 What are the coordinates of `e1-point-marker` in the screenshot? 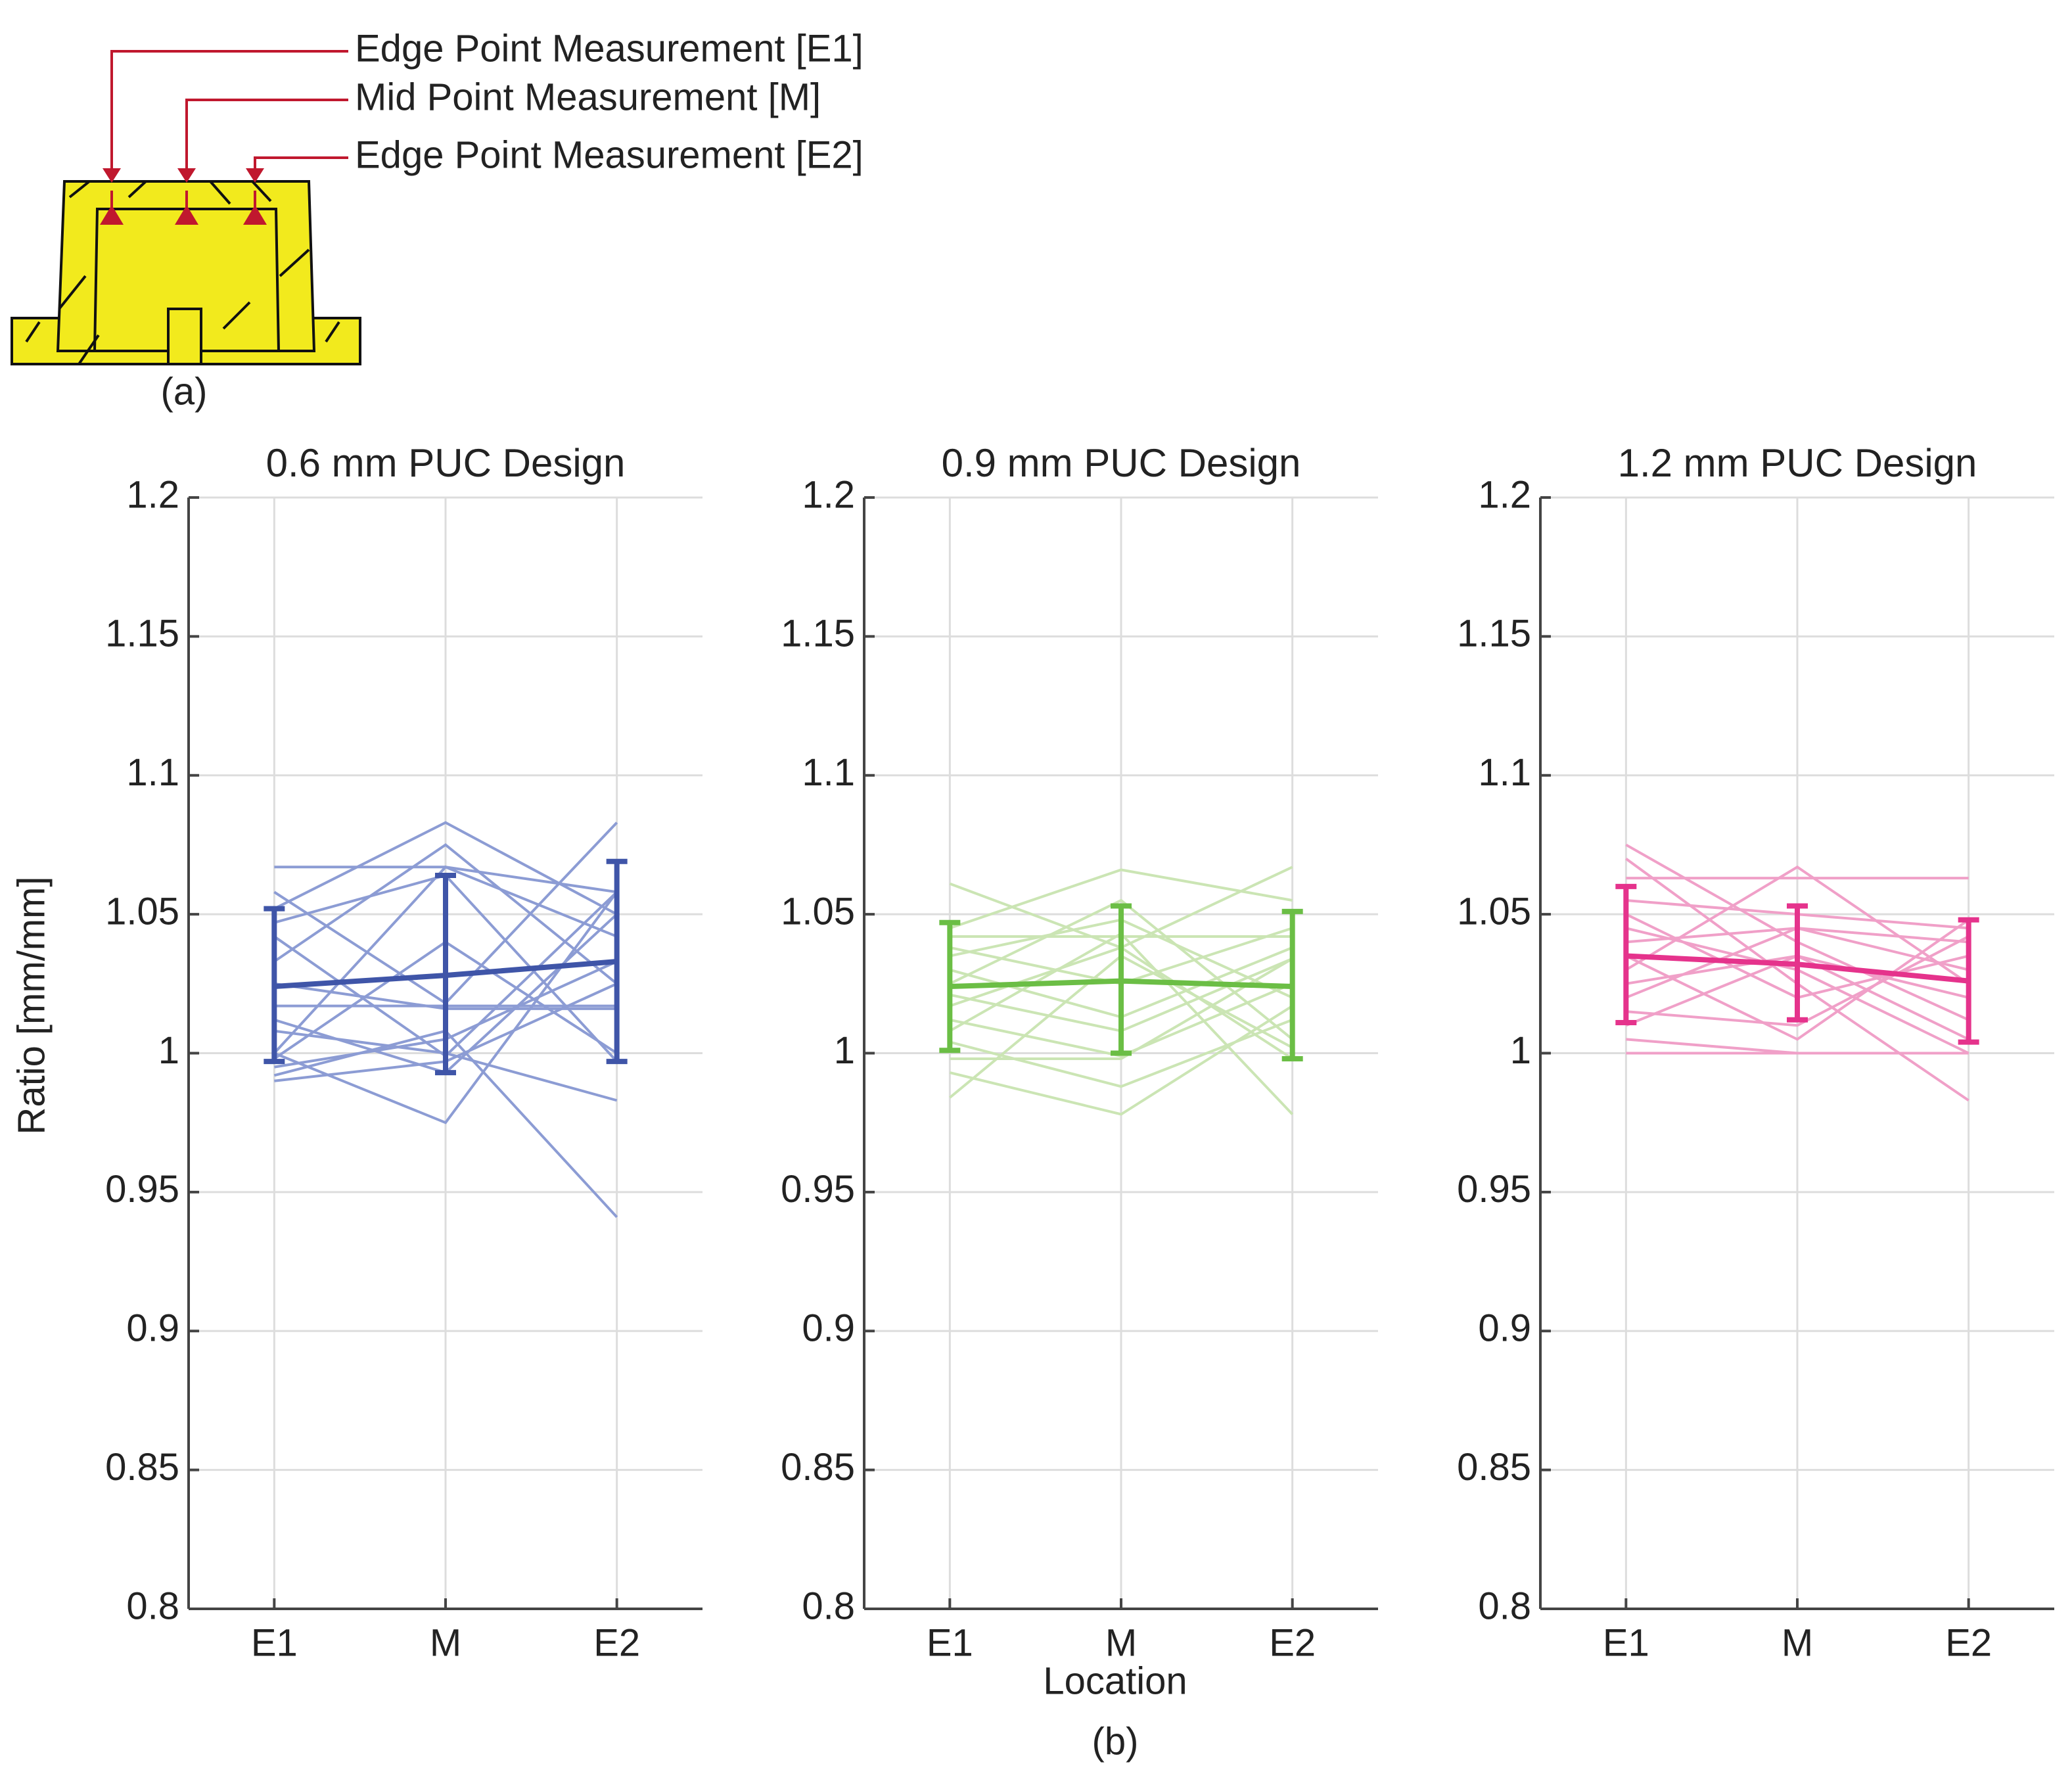 It's located at (112, 215).